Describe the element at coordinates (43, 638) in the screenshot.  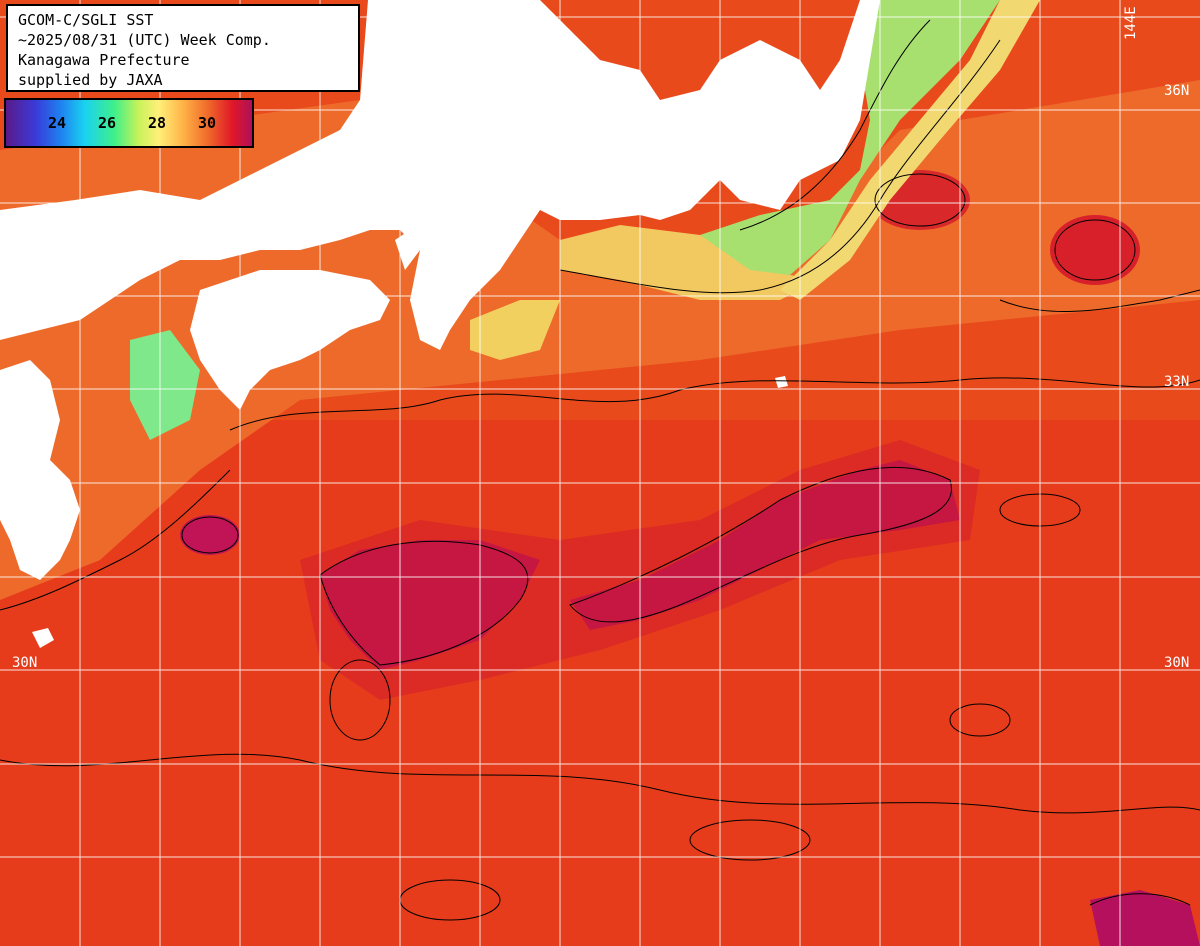
I see `land-tanegashima` at that location.